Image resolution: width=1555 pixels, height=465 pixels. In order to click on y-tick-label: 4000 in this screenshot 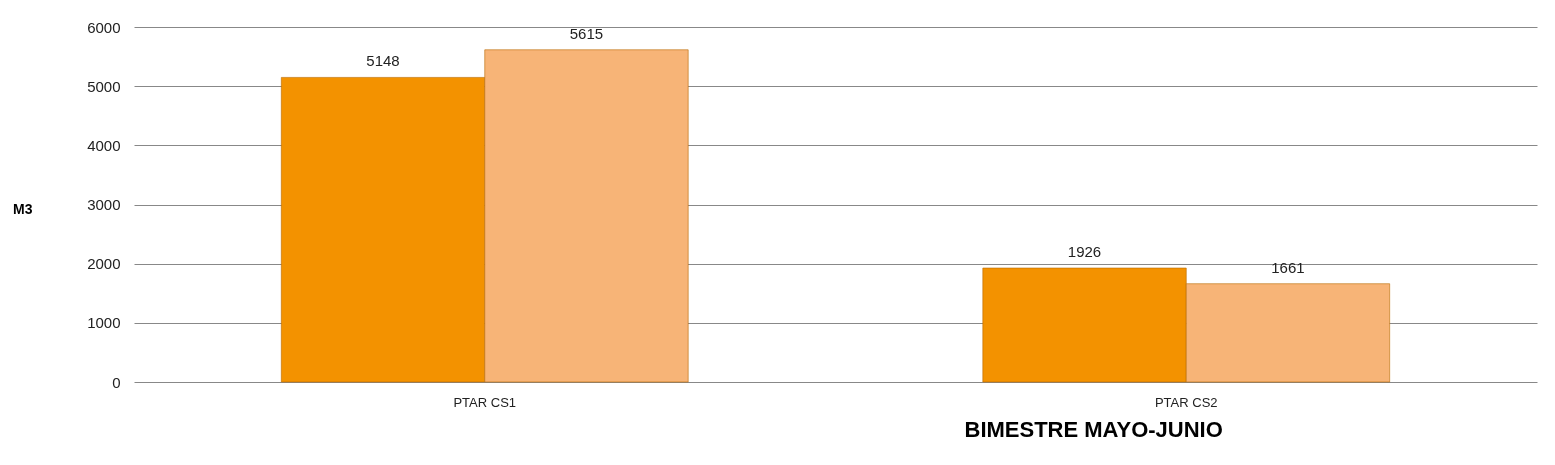, I will do `click(104, 145)`.